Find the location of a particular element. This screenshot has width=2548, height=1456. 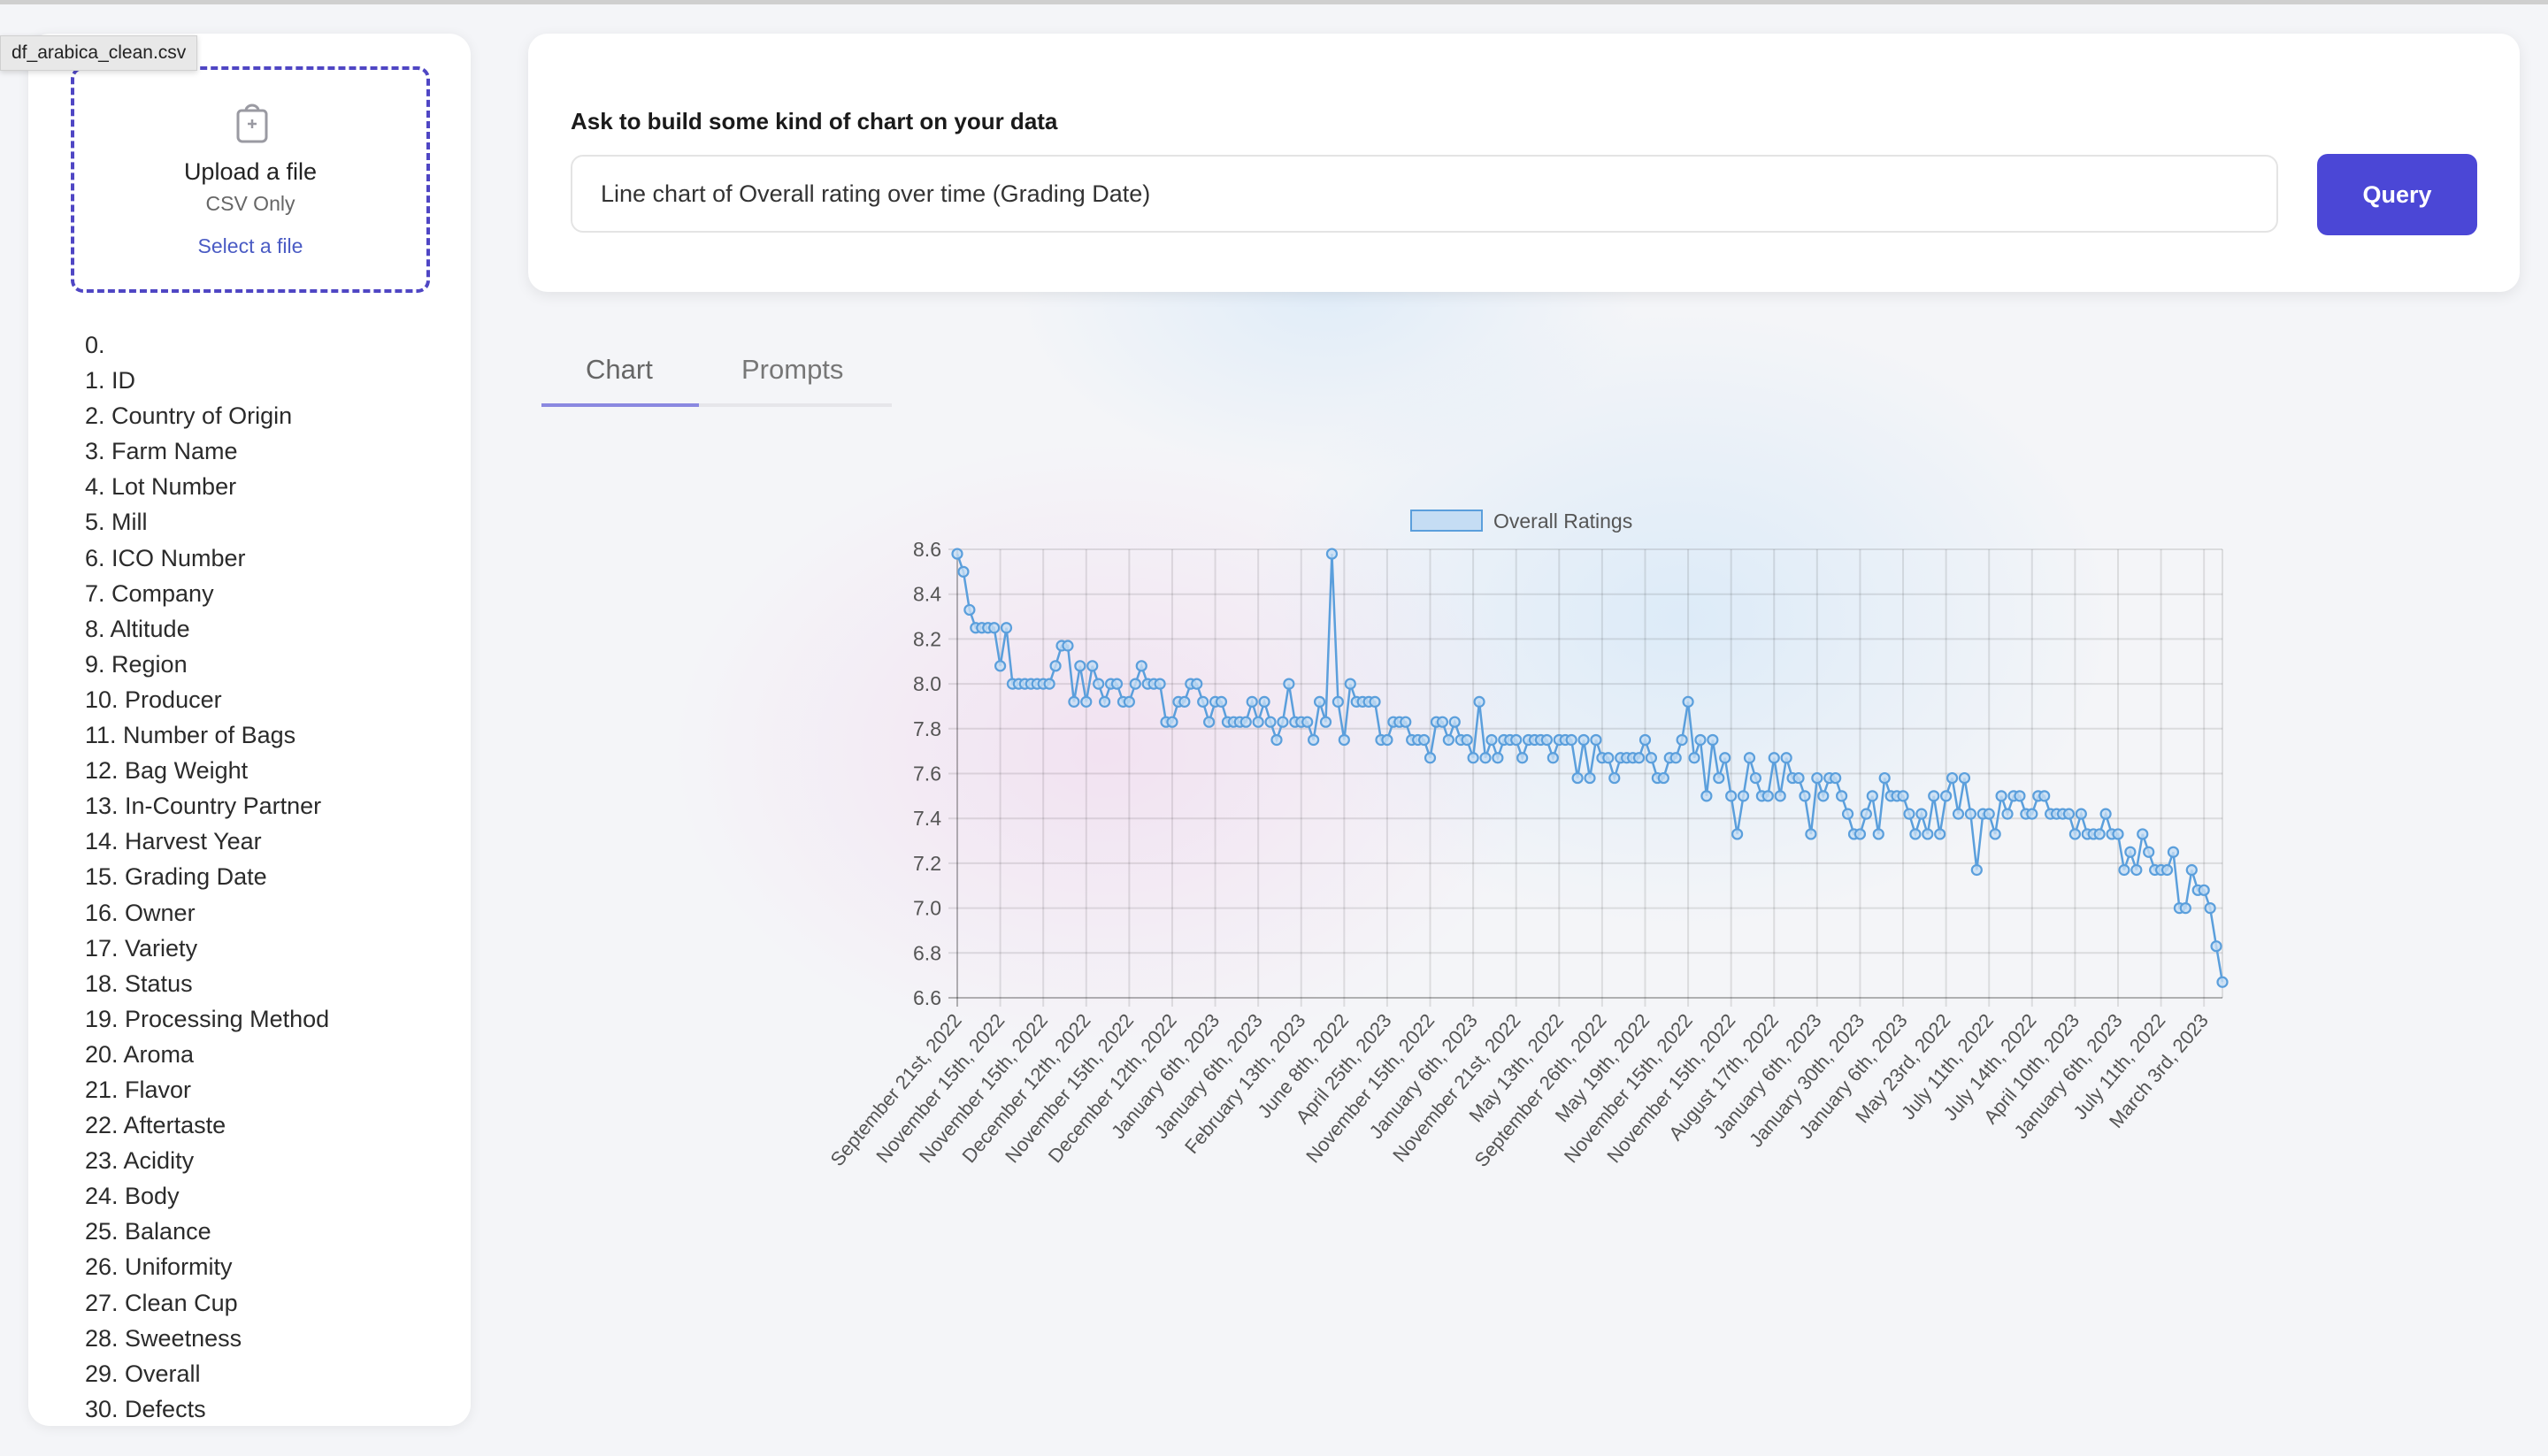

clipboard-plus-icon is located at coordinates (252, 124).